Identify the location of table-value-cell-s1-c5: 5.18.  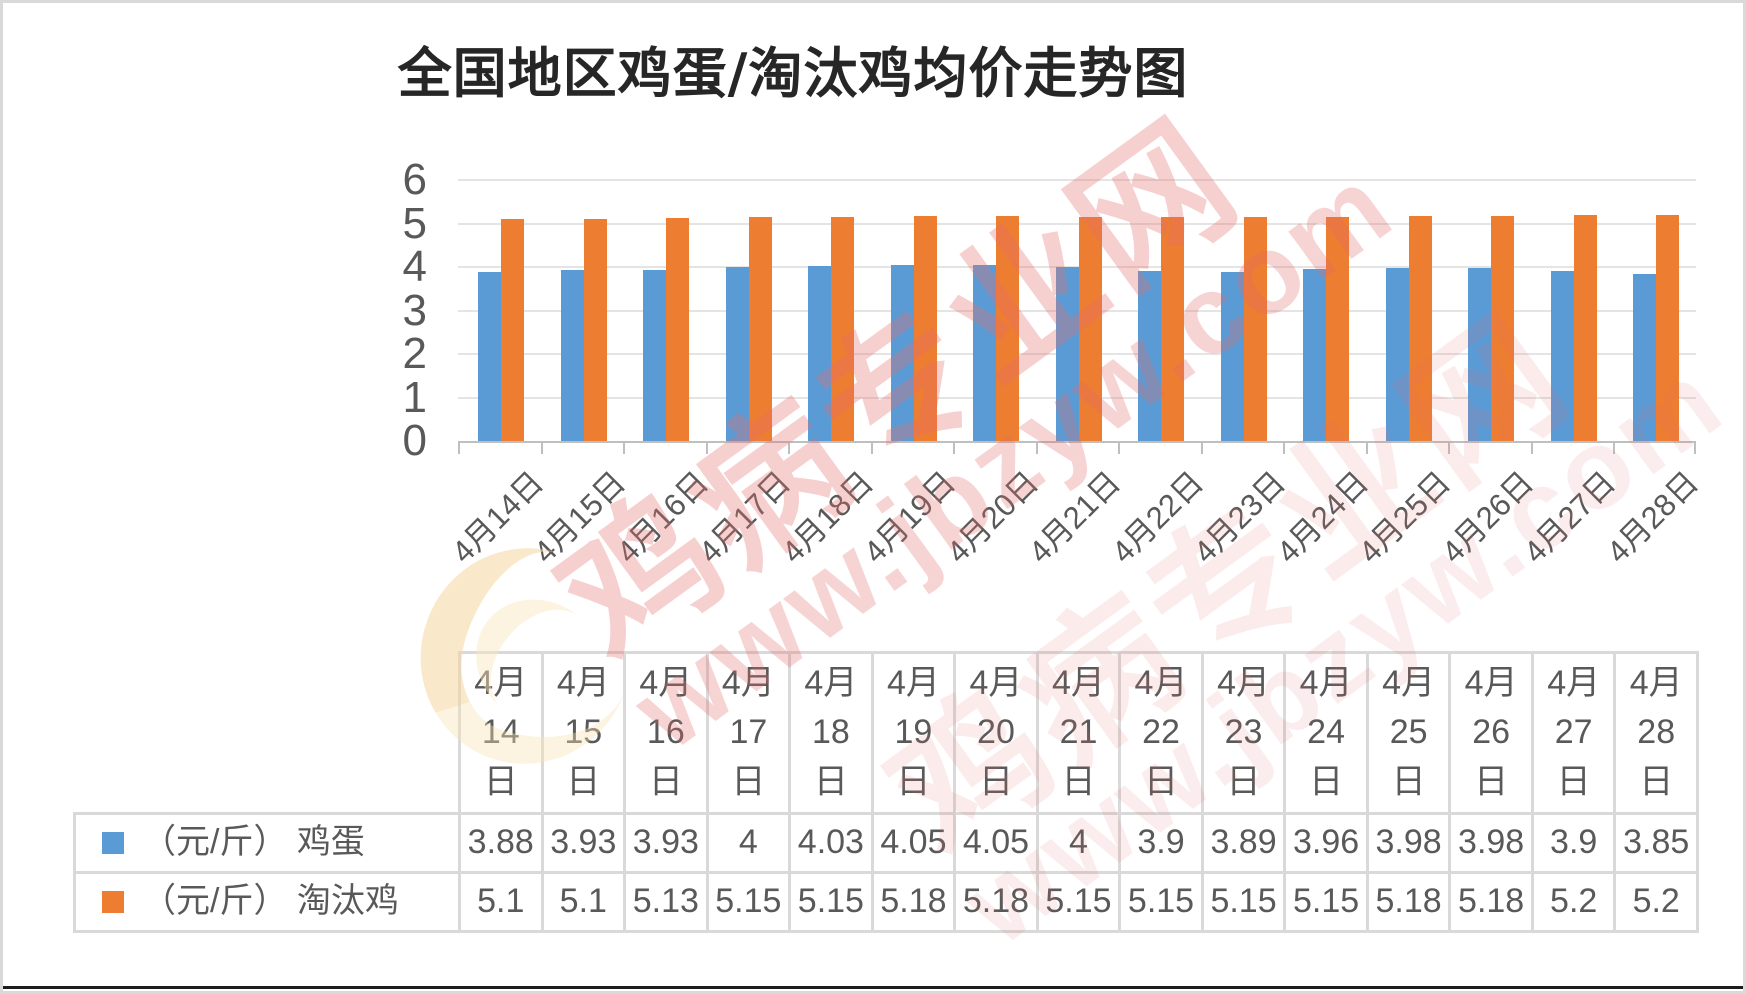
(913, 902).